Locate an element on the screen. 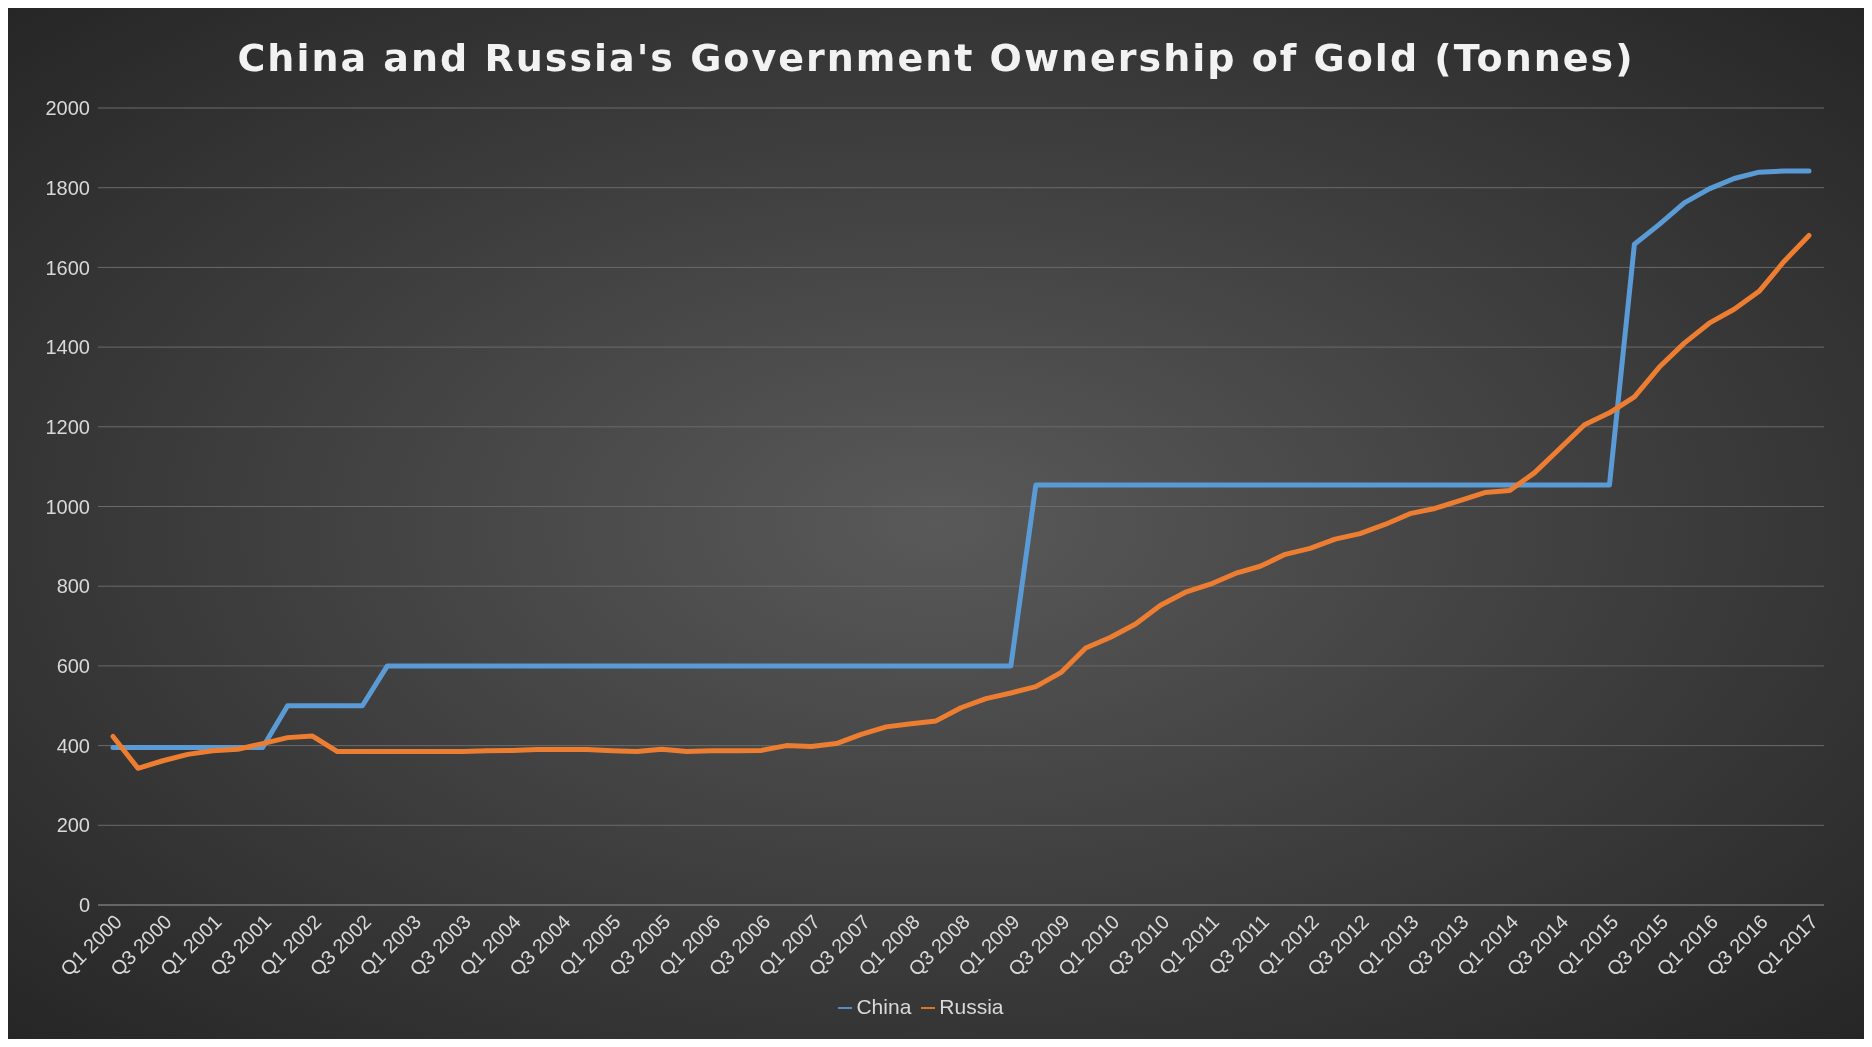 The height and width of the screenshot is (1047, 1872). legend-label: Russia is located at coordinates (971, 1006).